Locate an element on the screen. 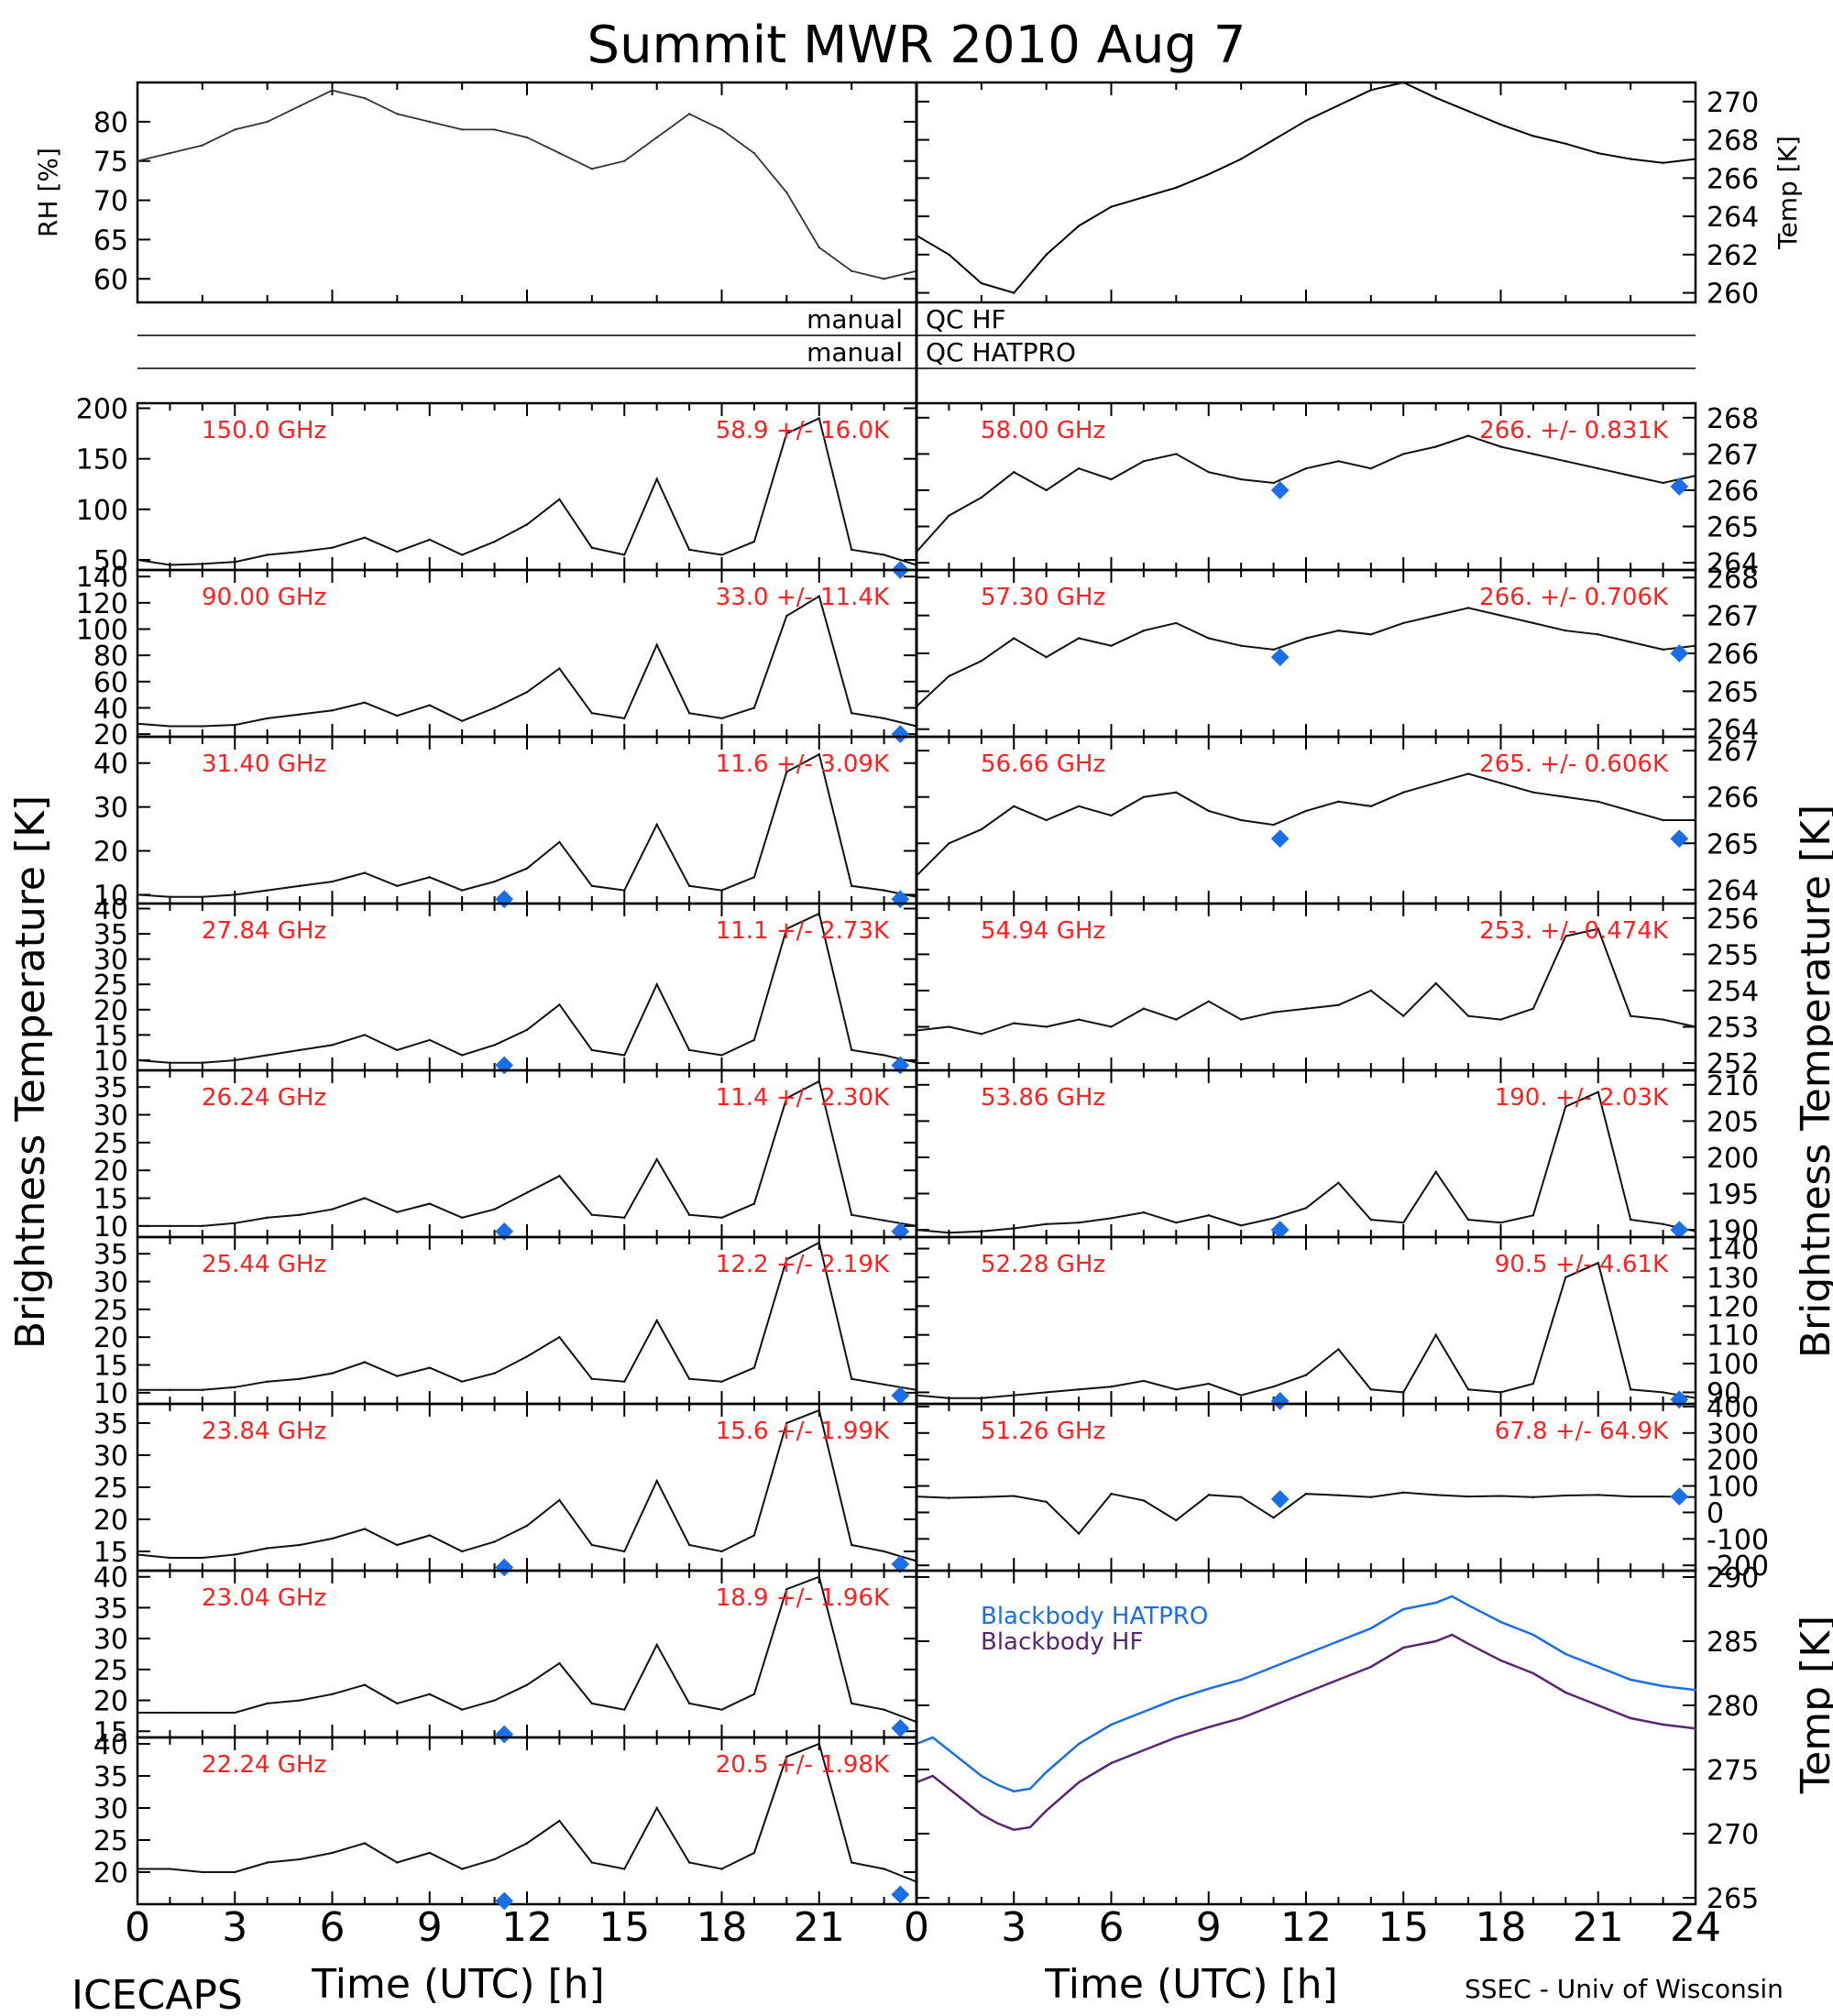  time-tick-right: 24 is located at coordinates (1695, 1927).